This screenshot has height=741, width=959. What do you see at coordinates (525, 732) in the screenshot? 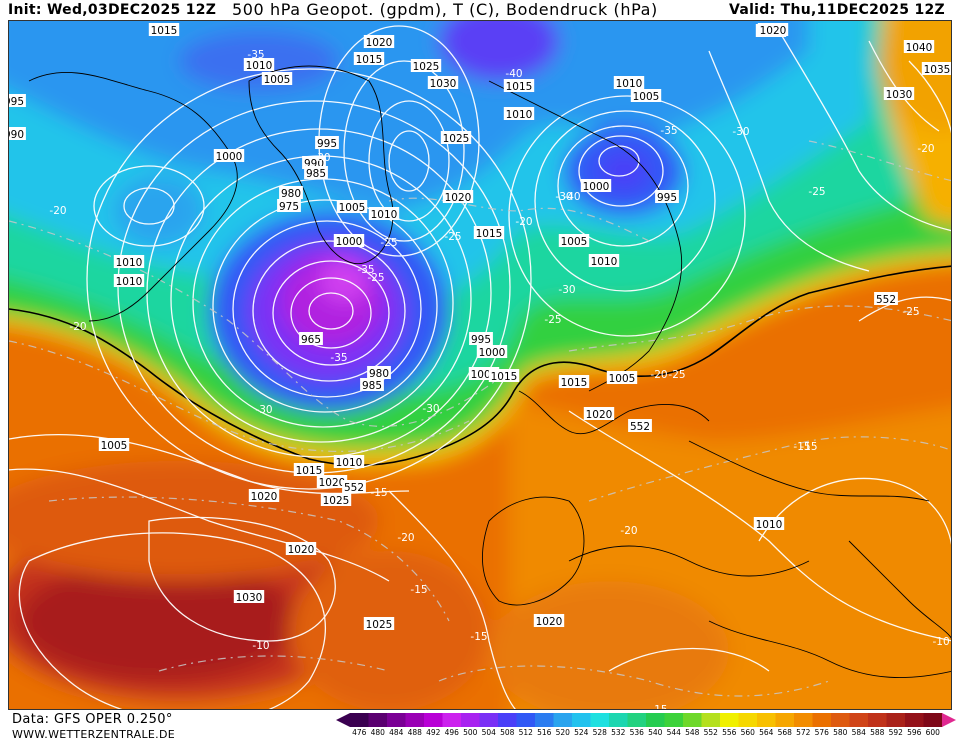
I see `scale-tick-label: 512` at bounding box center [525, 732].